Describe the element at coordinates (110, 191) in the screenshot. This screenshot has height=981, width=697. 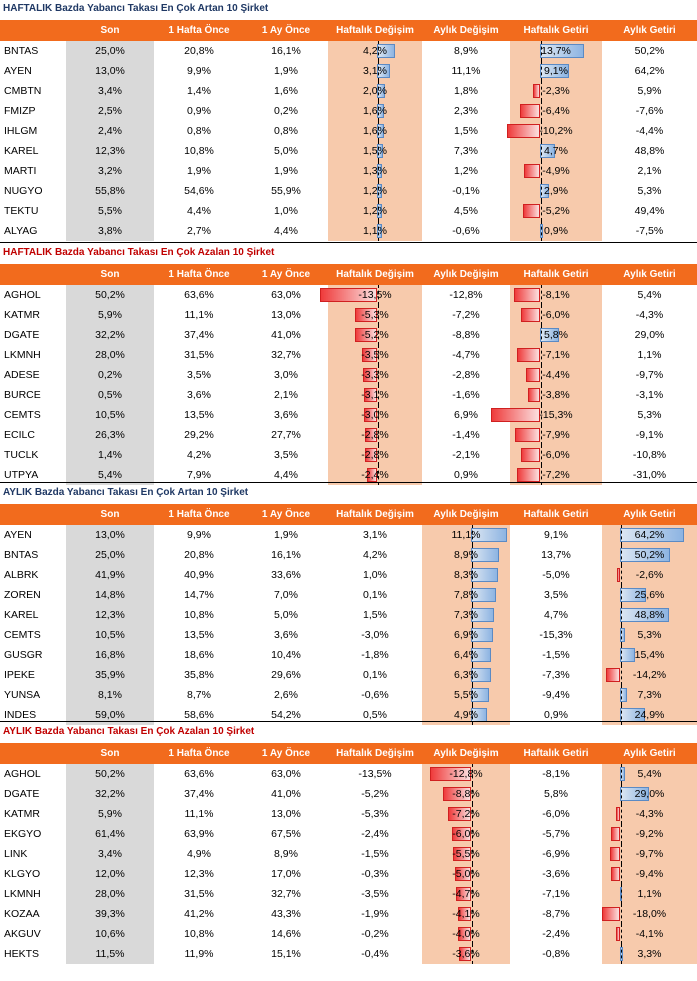
I see `cell-son: 55,8%` at that location.